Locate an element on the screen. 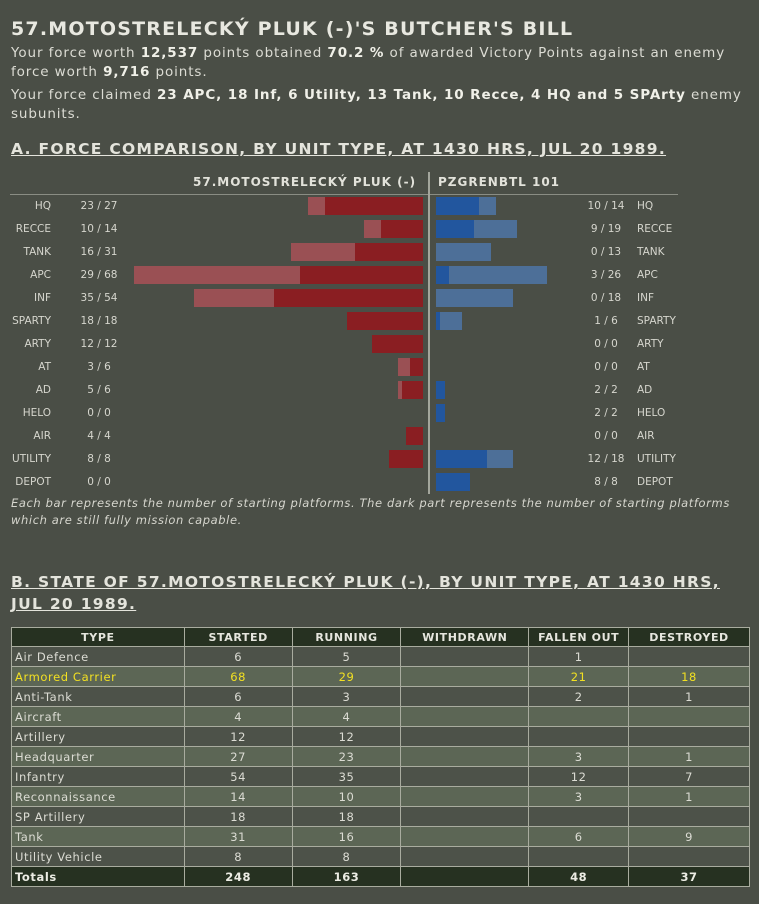 Image resolution: width=759 pixels, height=904 pixels. category-label-right-hq: HQ is located at coordinates (645, 206).